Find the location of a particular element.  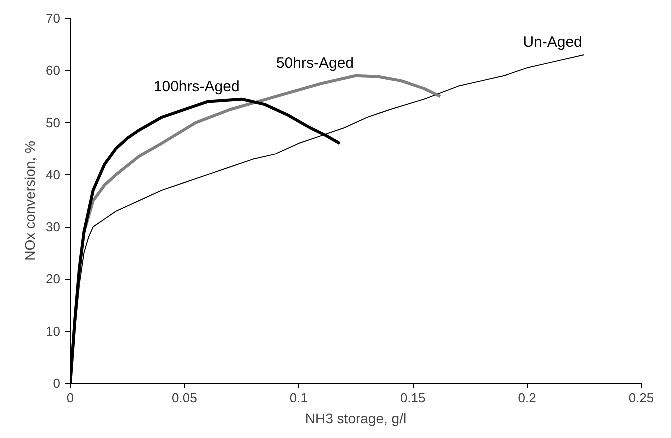

x-tick-label: 0.2 is located at coordinates (527, 398).